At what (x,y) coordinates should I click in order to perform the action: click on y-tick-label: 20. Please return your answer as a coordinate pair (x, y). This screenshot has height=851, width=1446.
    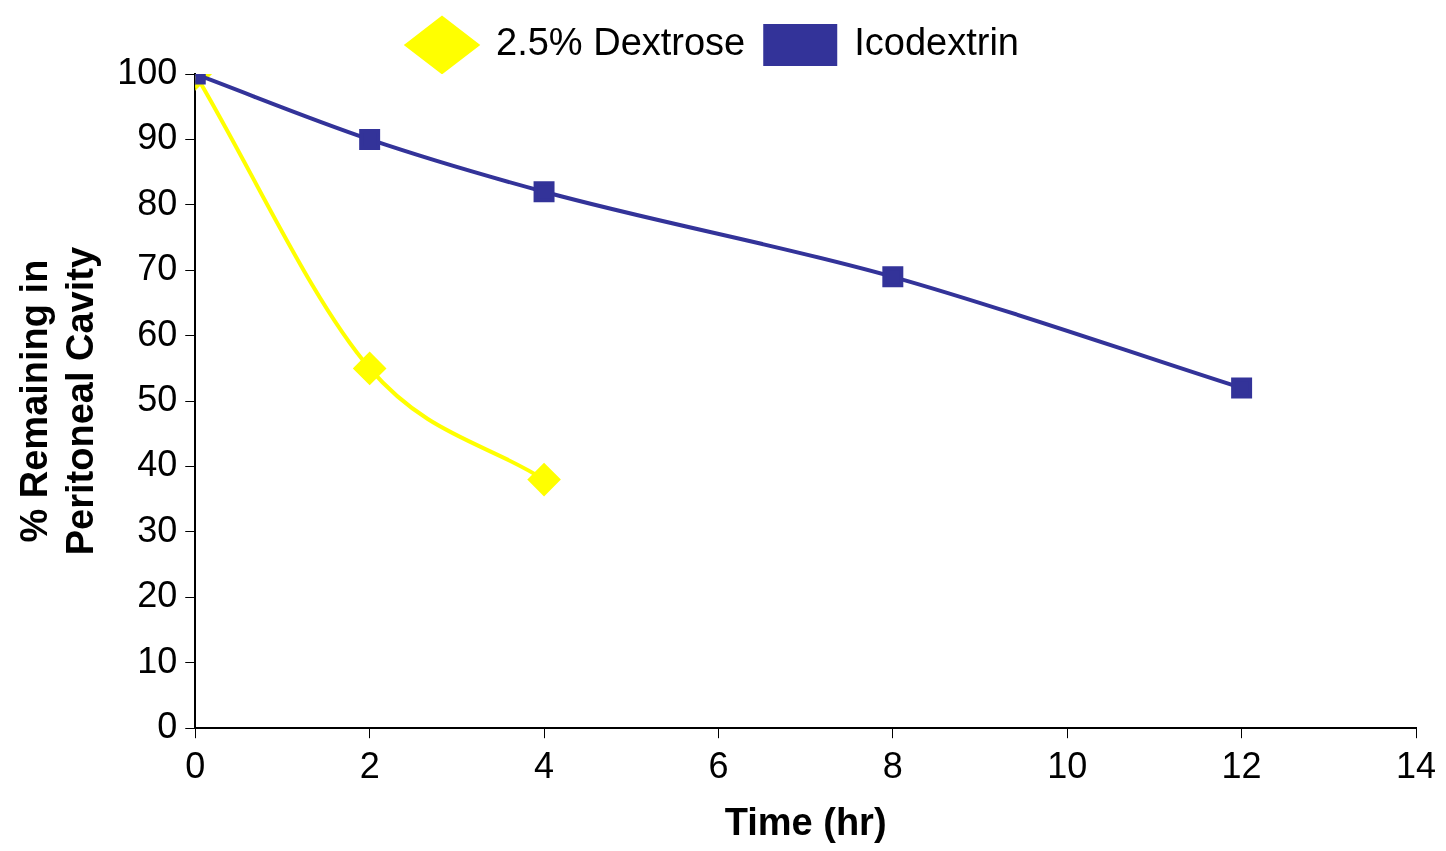
    Looking at the image, I should click on (157, 595).